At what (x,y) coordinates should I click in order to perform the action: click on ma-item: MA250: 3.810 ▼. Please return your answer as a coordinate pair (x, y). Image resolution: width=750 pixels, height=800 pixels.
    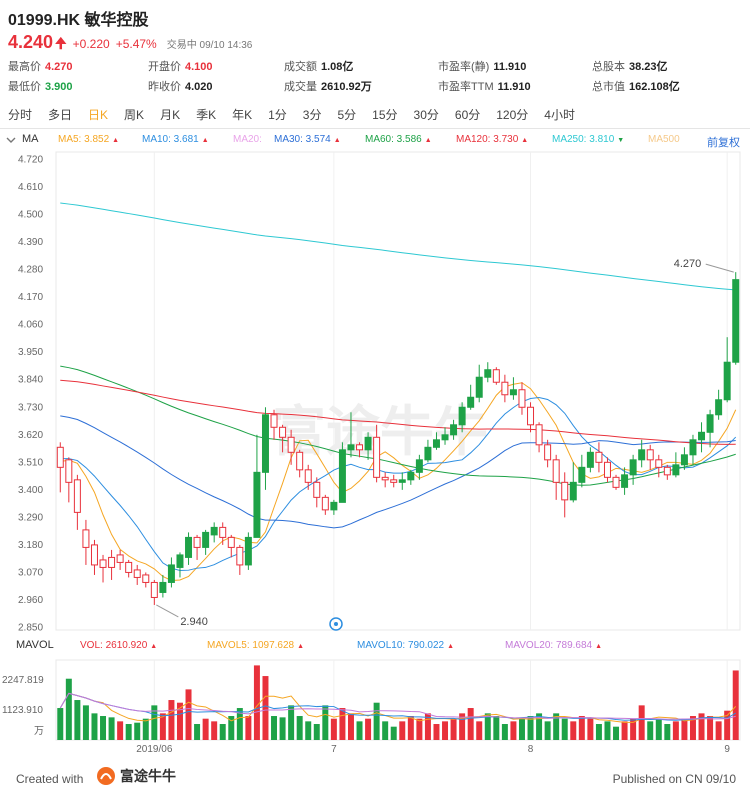
    Looking at the image, I should click on (588, 139).